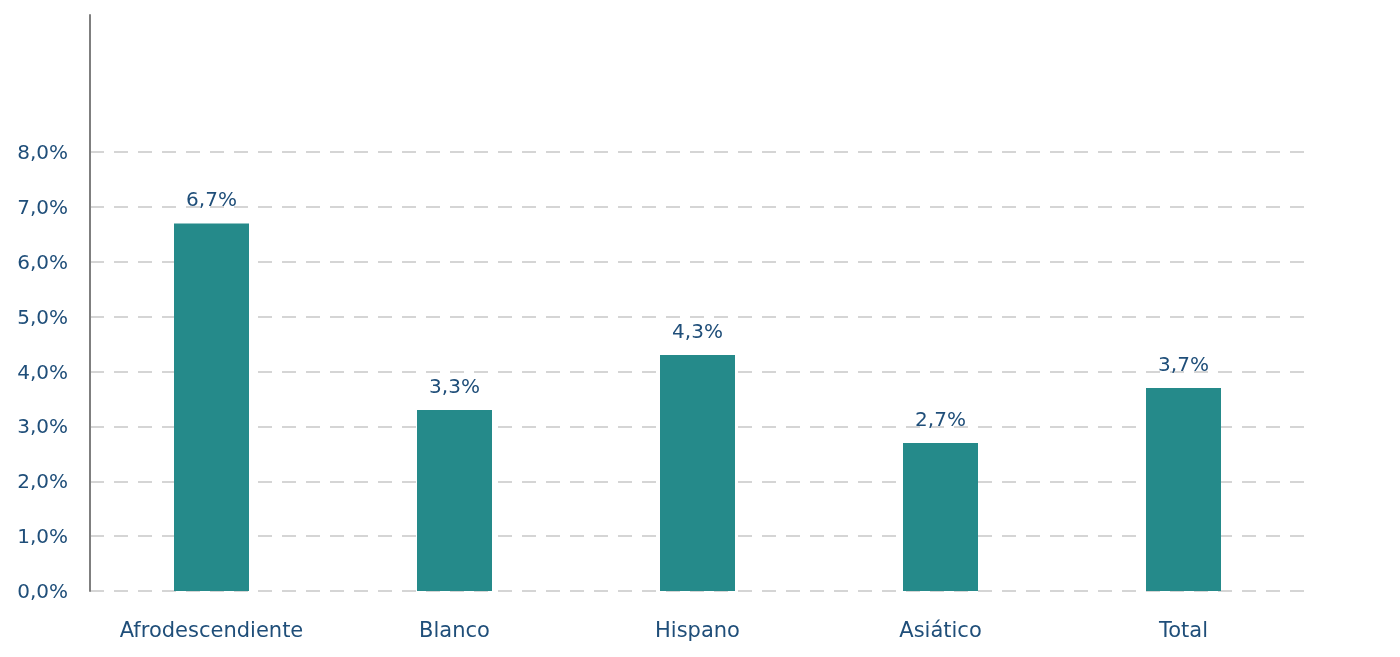 The width and height of the screenshot is (1400, 657). Describe the element at coordinates (42, 261) in the screenshot. I see `y-tick-label: 6,0%` at that location.